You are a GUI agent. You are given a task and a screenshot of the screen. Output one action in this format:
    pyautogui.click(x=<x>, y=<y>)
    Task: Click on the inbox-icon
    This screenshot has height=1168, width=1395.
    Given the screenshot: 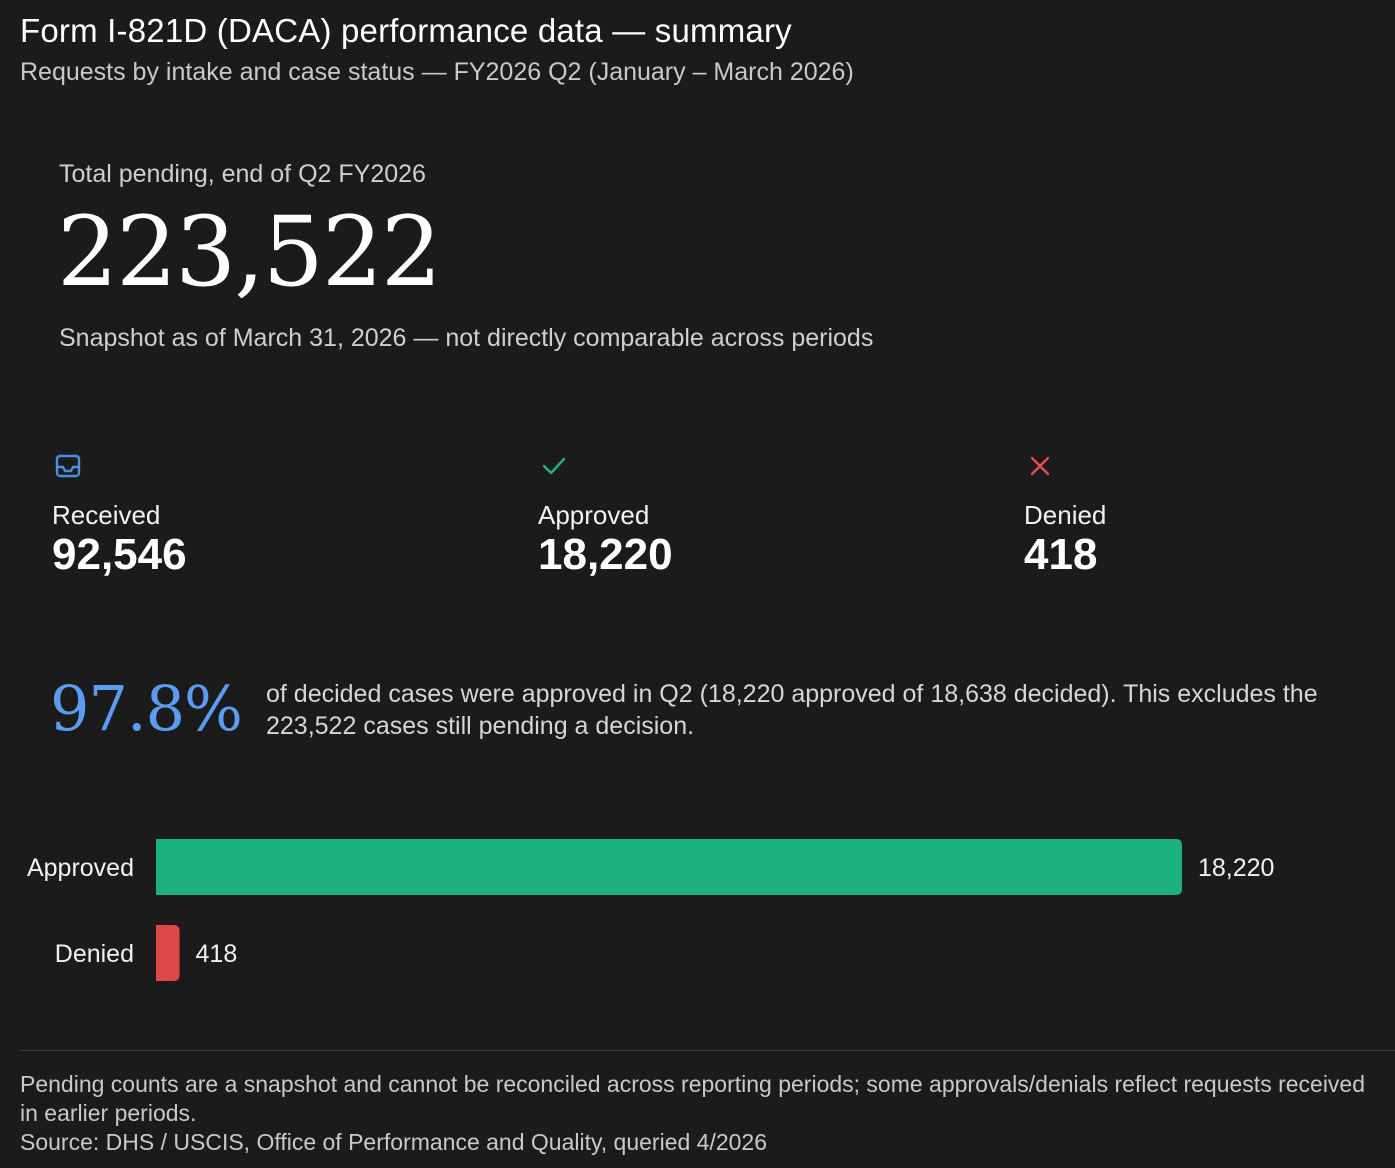 What is the action you would take?
    pyautogui.click(x=68, y=466)
    